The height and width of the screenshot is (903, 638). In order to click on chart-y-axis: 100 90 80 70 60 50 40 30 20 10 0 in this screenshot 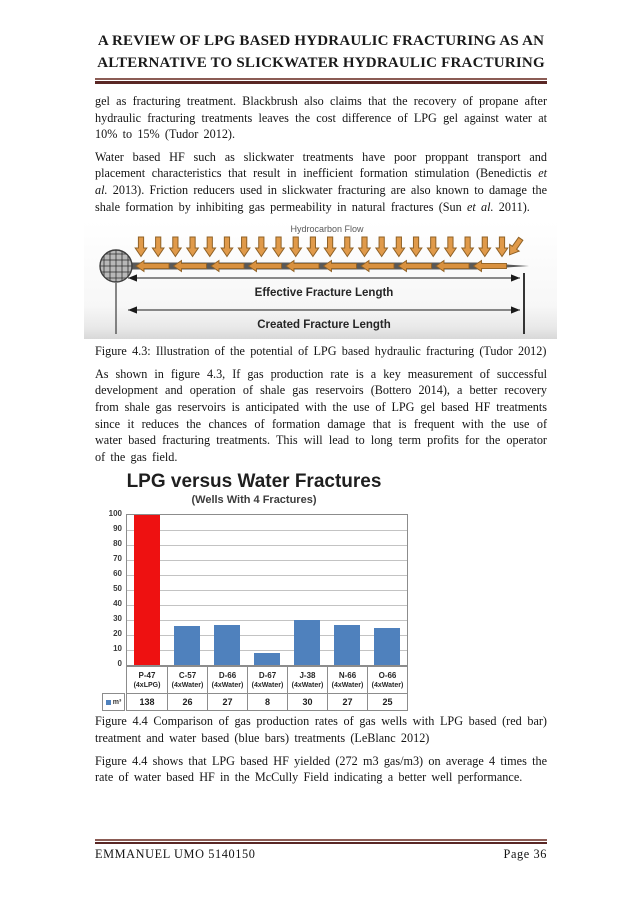, I will do `click(113, 588)`.